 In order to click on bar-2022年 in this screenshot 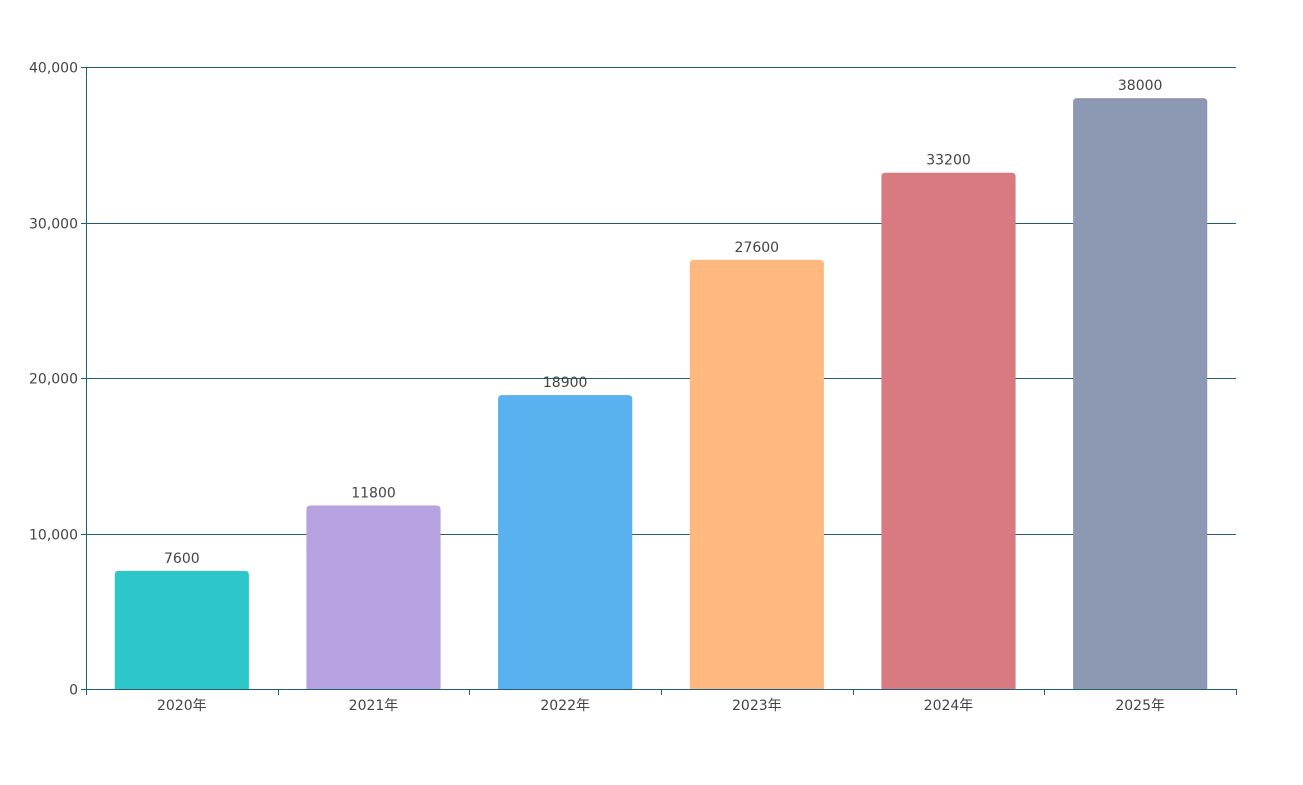, I will do `click(565, 542)`.